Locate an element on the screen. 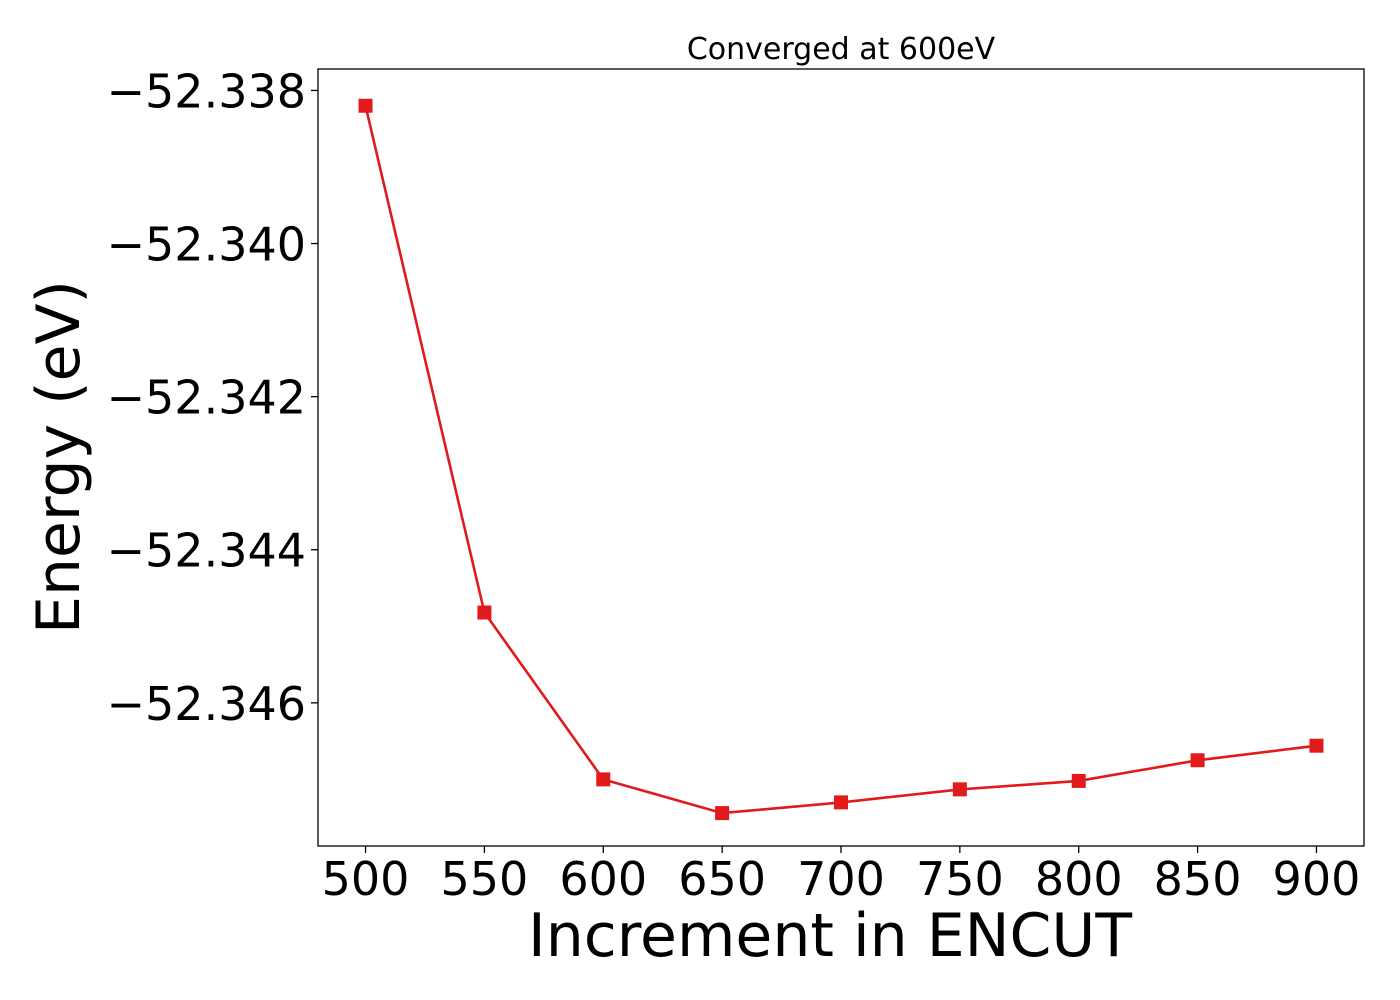 The width and height of the screenshot is (1400, 1000). x-tick-label: 500 is located at coordinates (366, 879).